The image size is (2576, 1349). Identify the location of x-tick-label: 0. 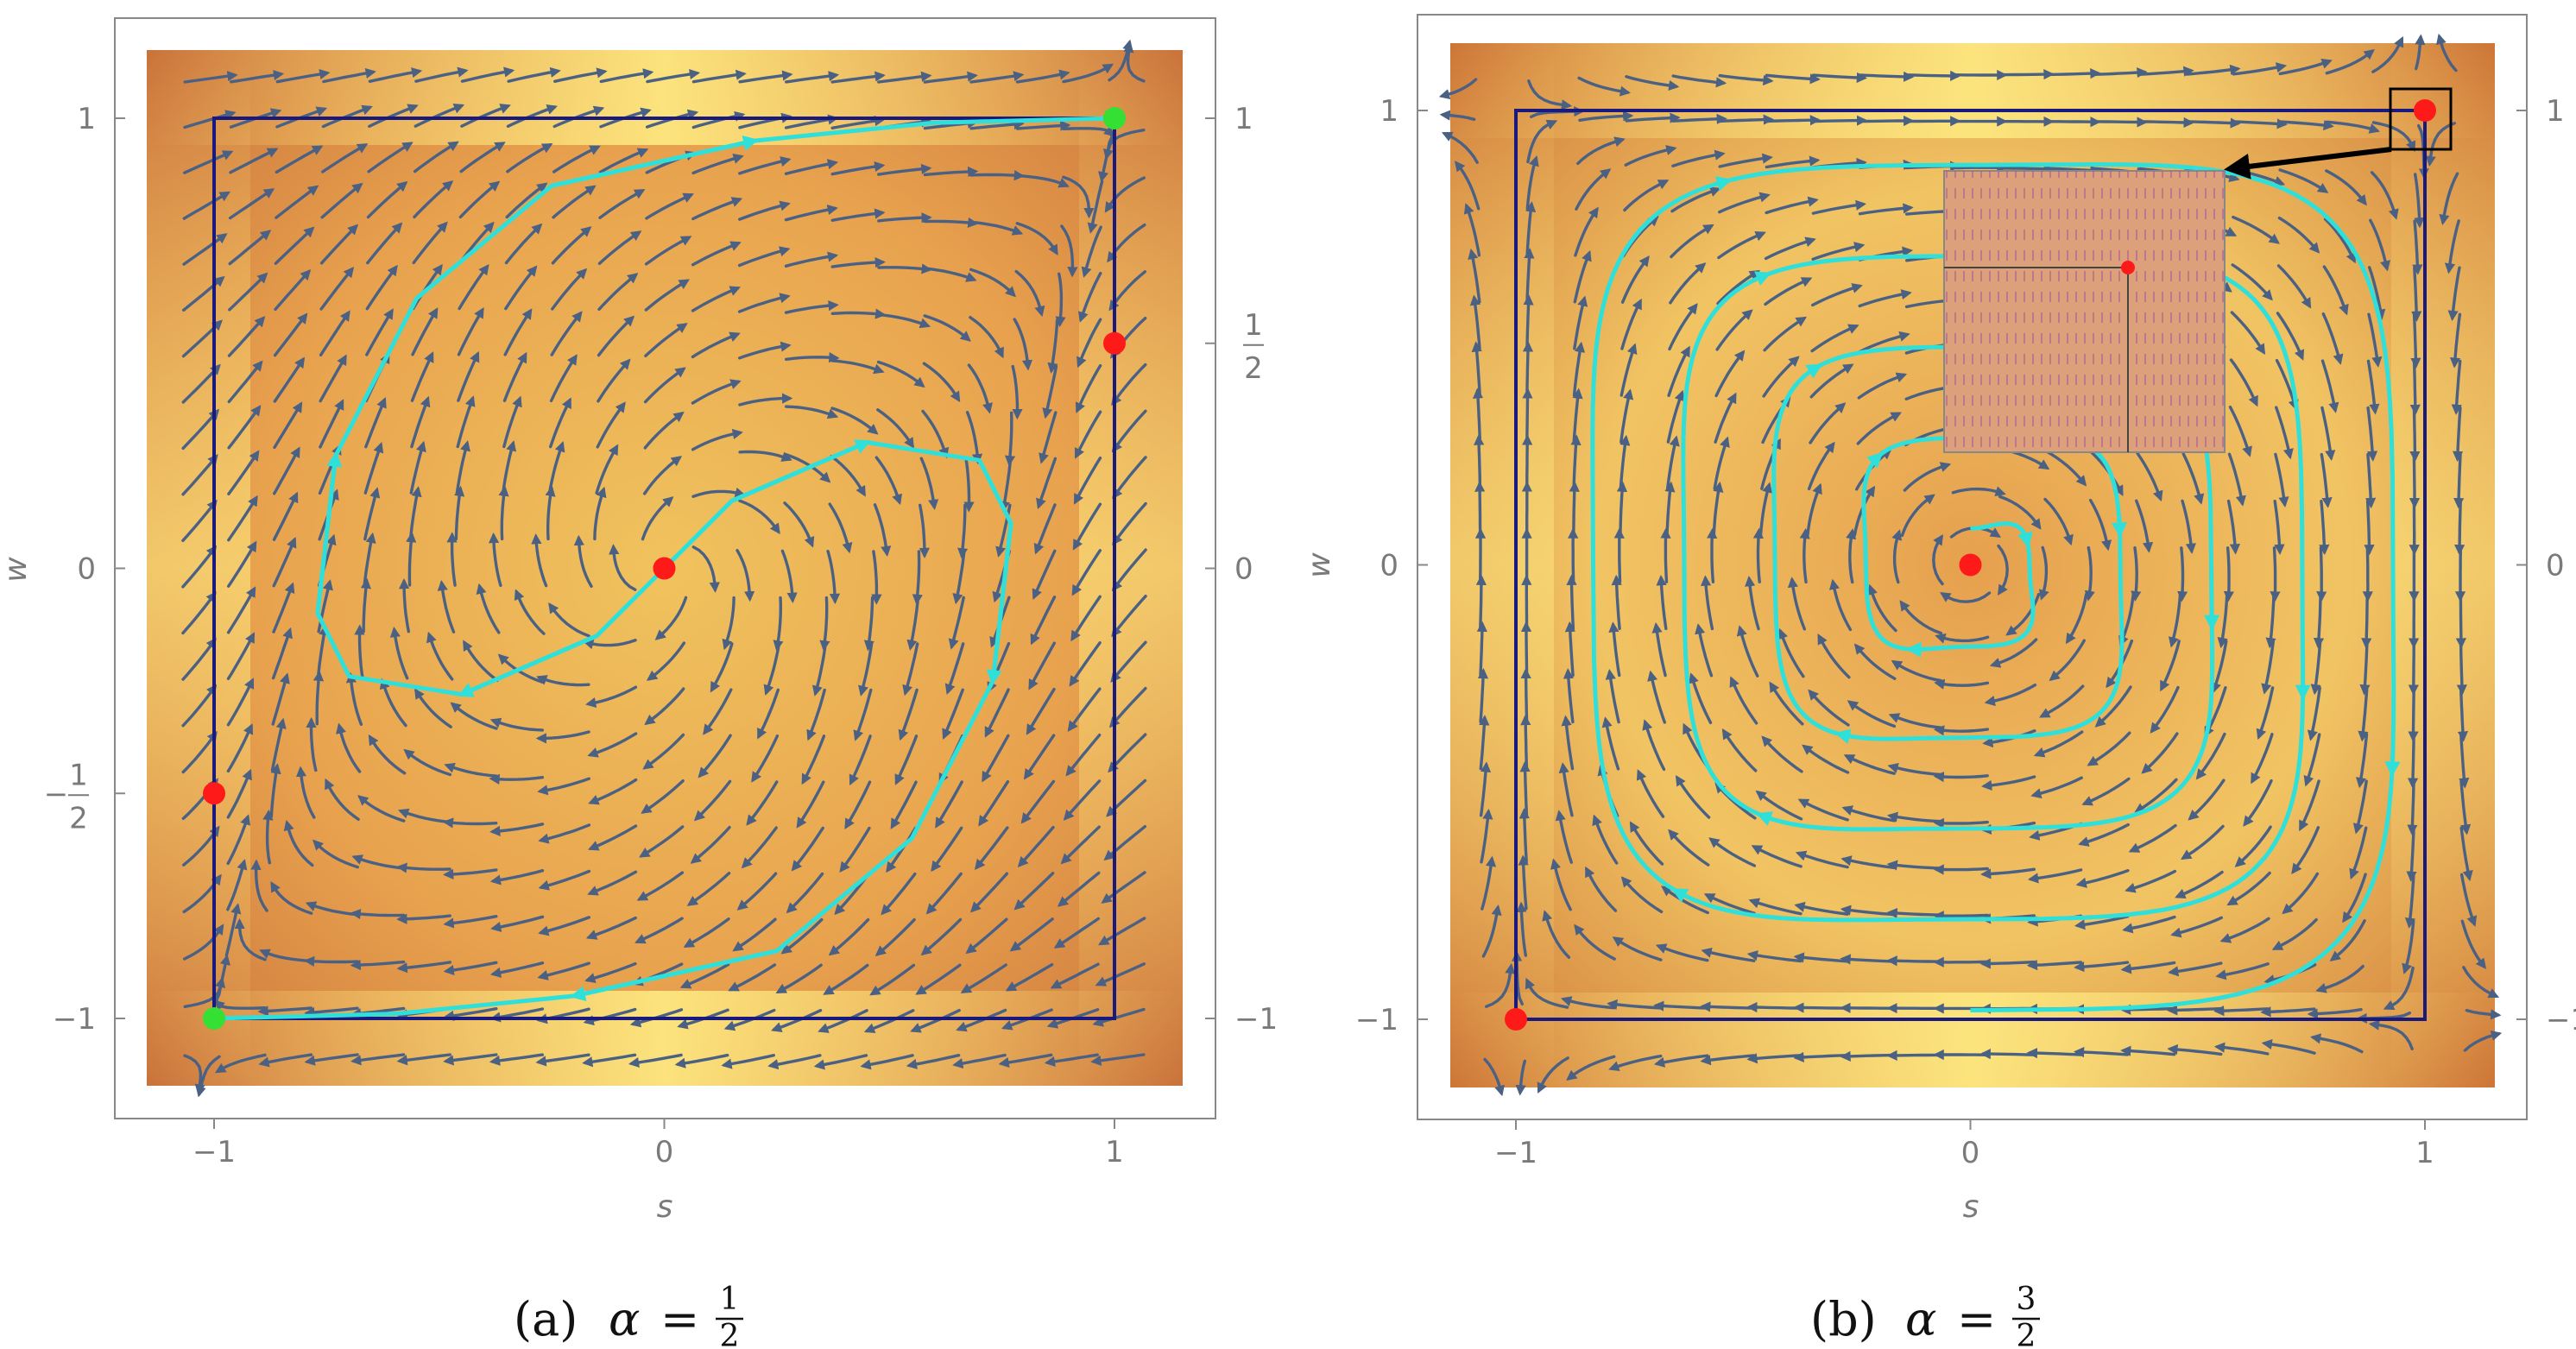
(664, 1152).